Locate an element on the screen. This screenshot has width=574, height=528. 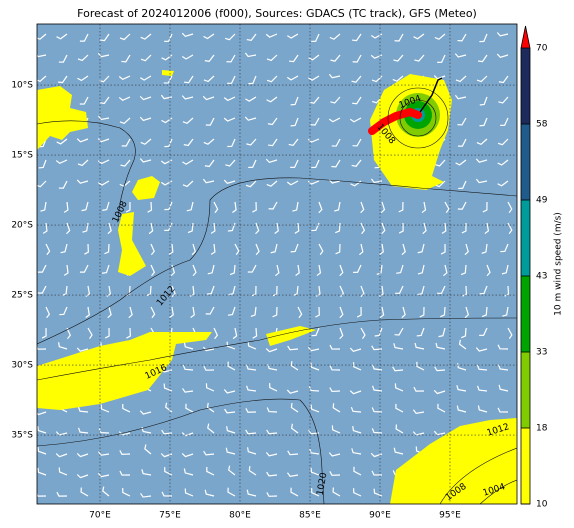
colorbar-tick-label: 18 is located at coordinates (542, 429).